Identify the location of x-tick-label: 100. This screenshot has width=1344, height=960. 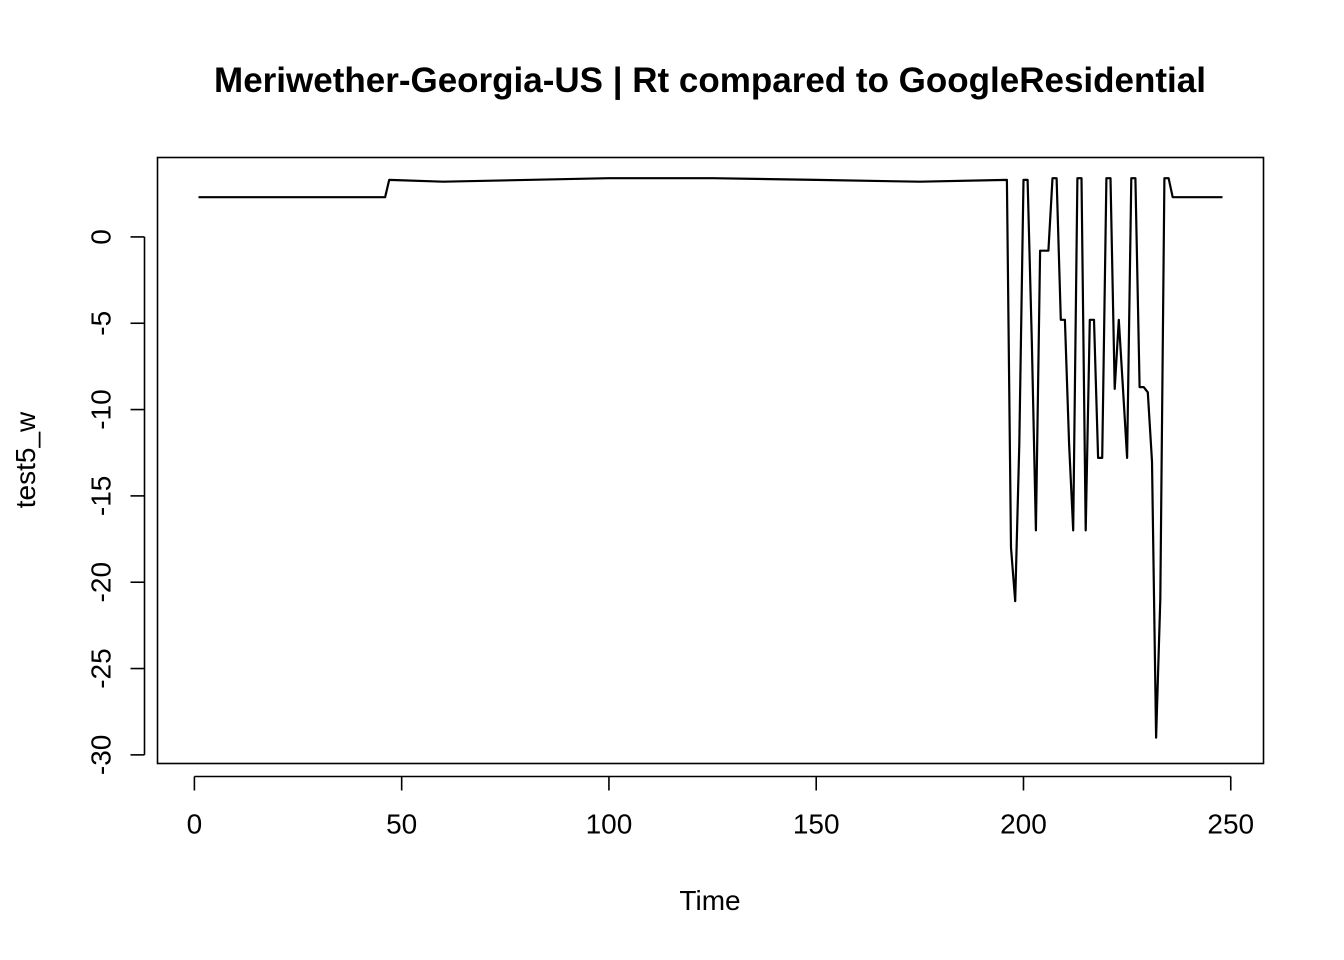
(609, 824).